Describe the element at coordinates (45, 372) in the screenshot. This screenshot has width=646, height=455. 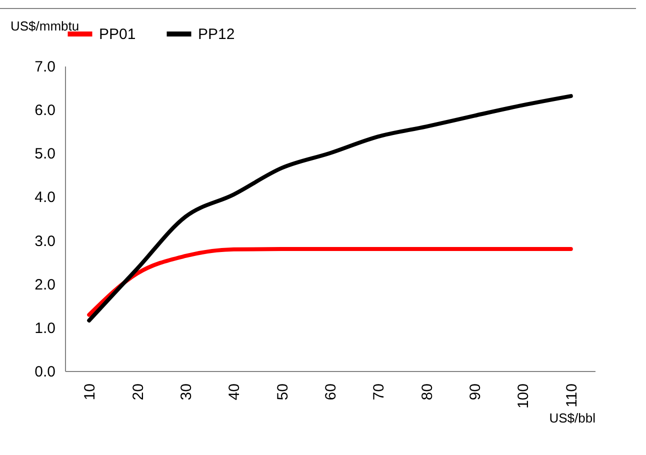
I see `y-tick-label: 0.0` at that location.